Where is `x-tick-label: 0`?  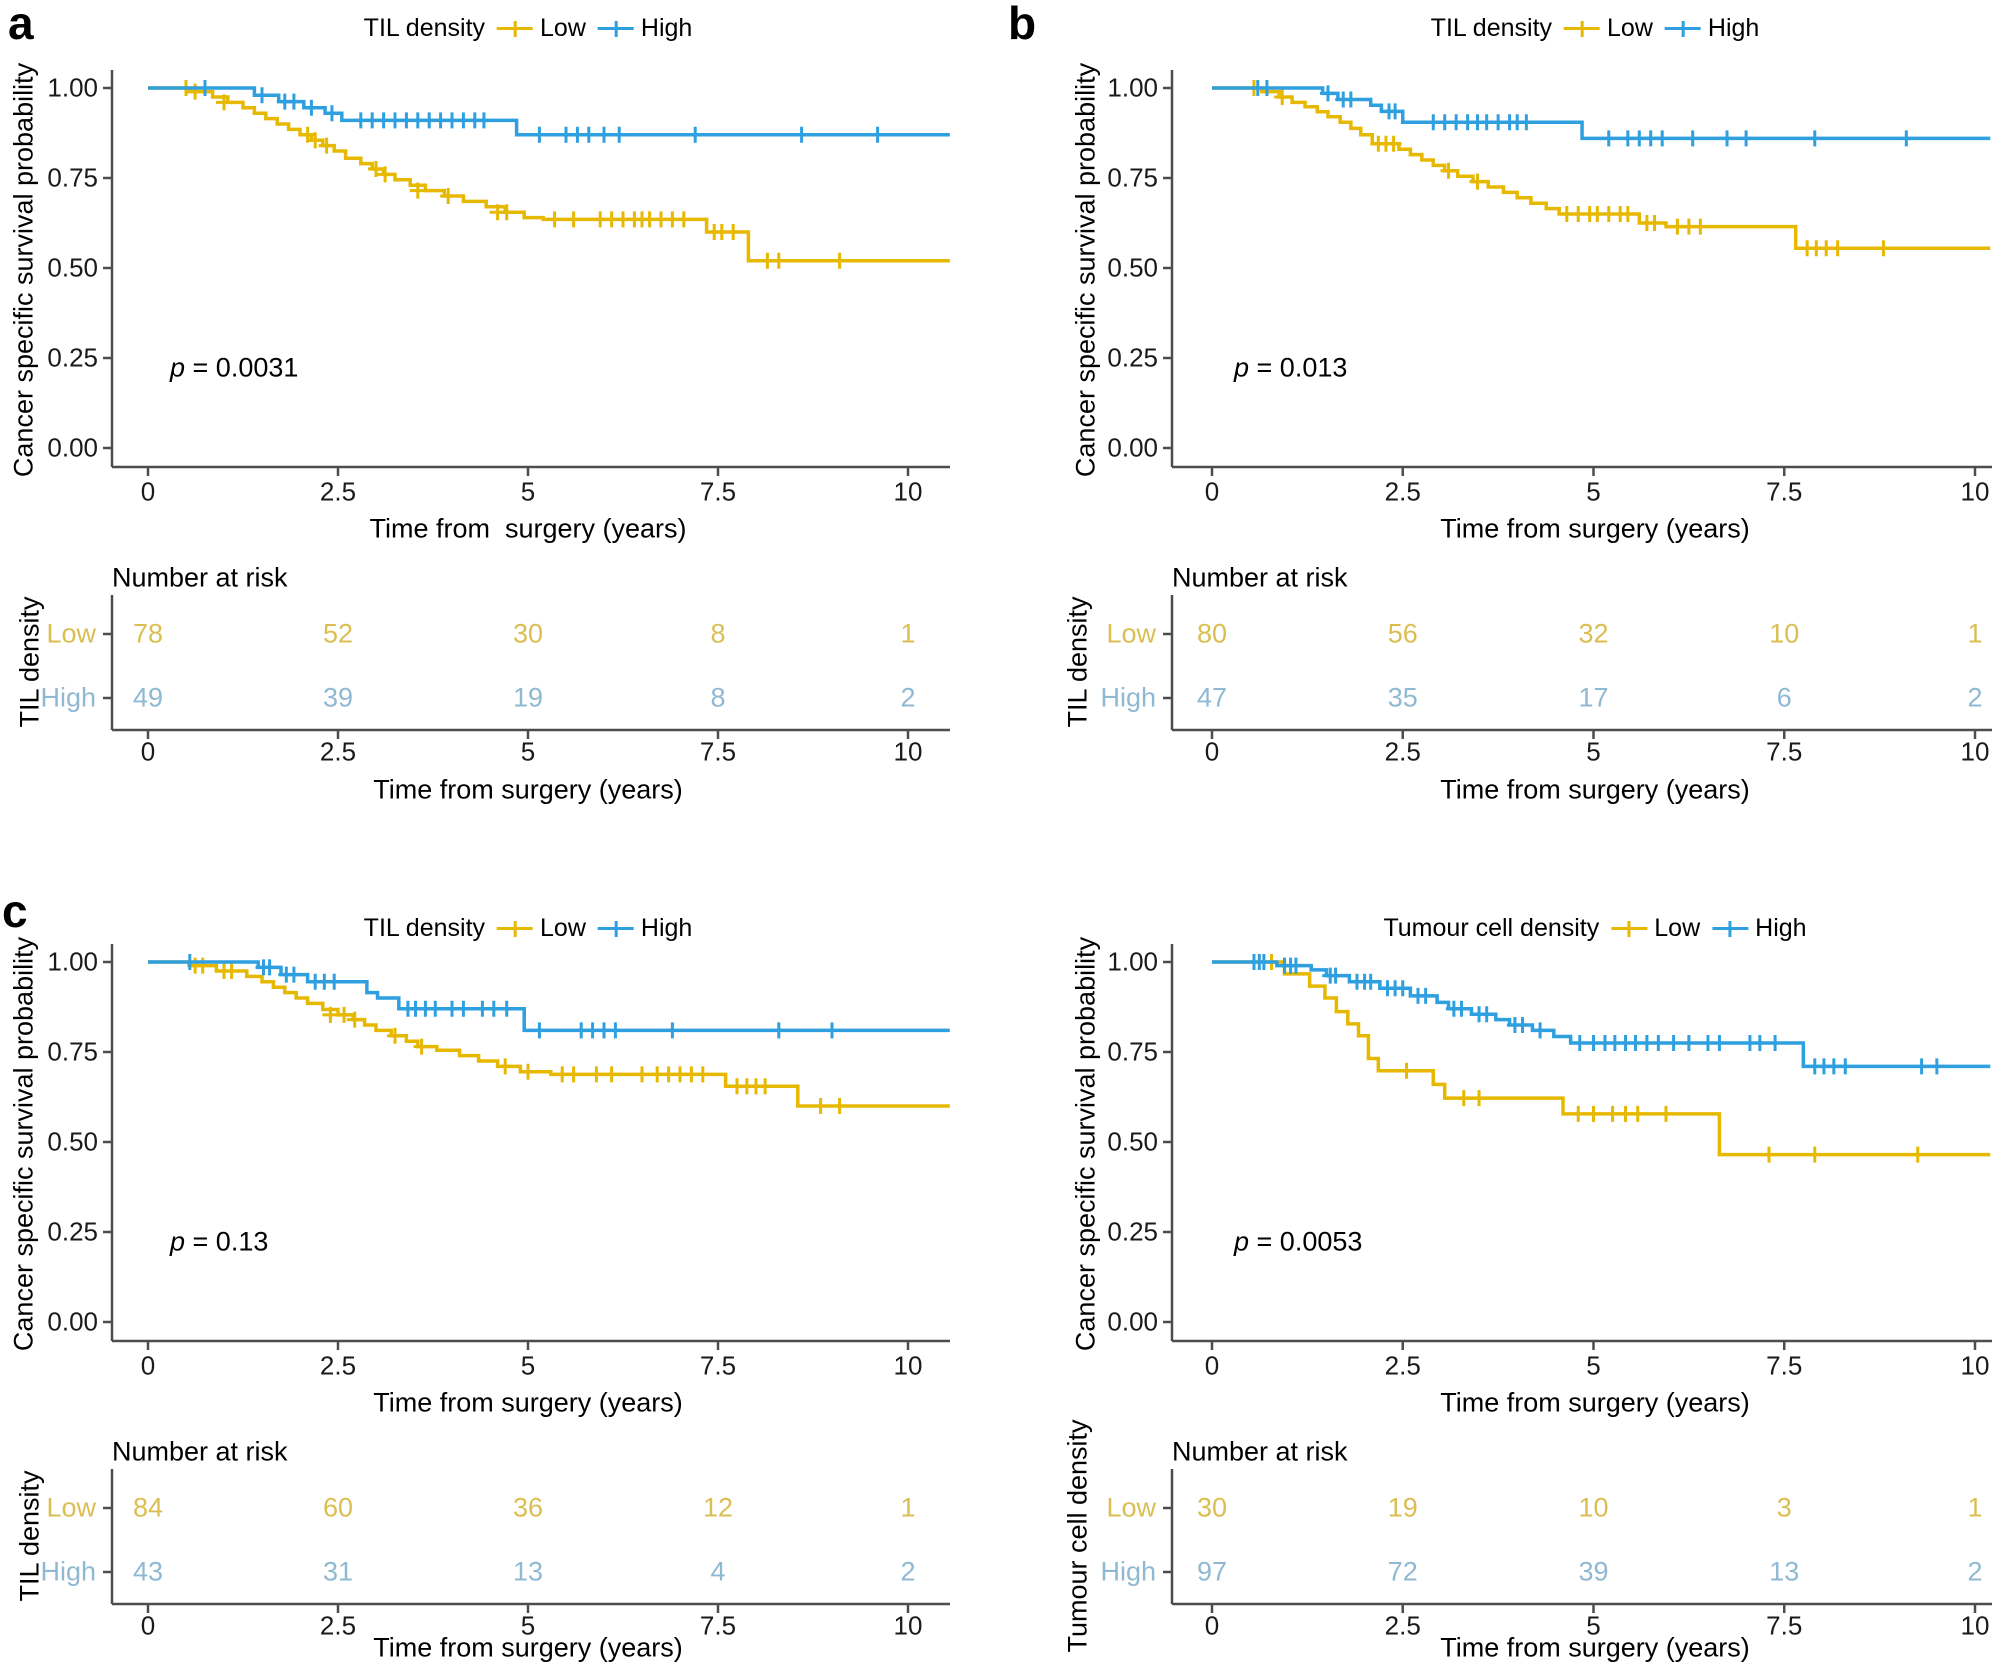
x-tick-label: 0 is located at coordinates (148, 1365).